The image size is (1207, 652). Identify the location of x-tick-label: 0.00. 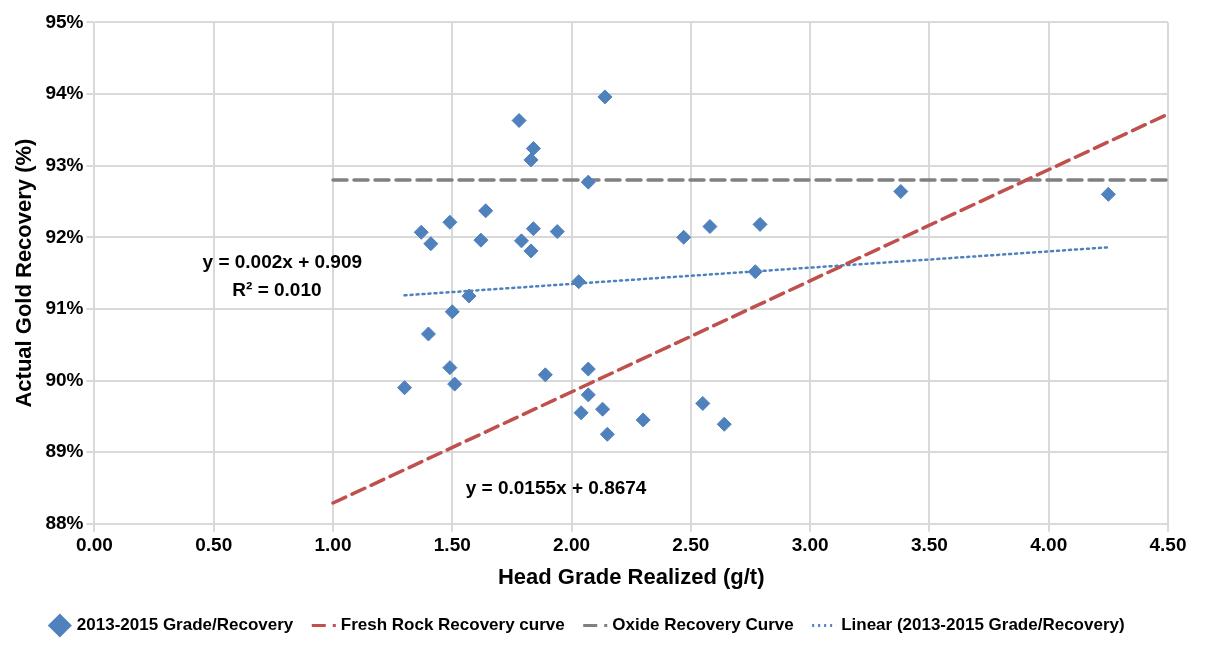
(94, 545).